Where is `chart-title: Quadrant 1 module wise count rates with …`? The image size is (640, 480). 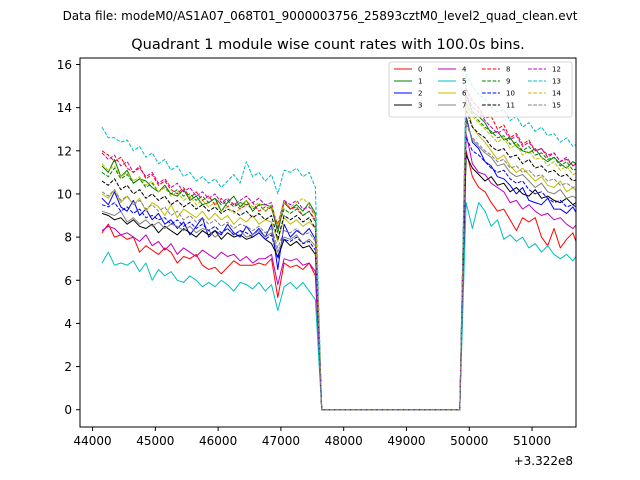 chart-title: Quadrant 1 module wise count rates with … is located at coordinates (328, 45).